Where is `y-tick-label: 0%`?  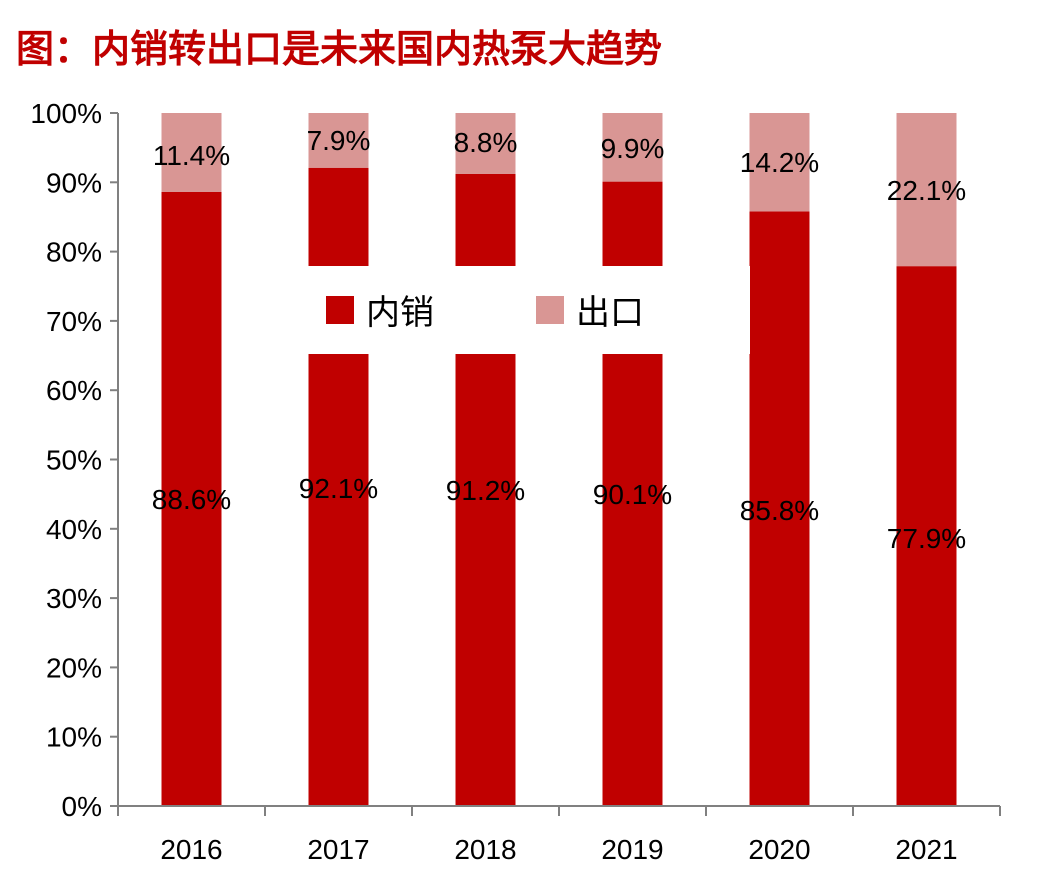 y-tick-label: 0% is located at coordinates (82, 806).